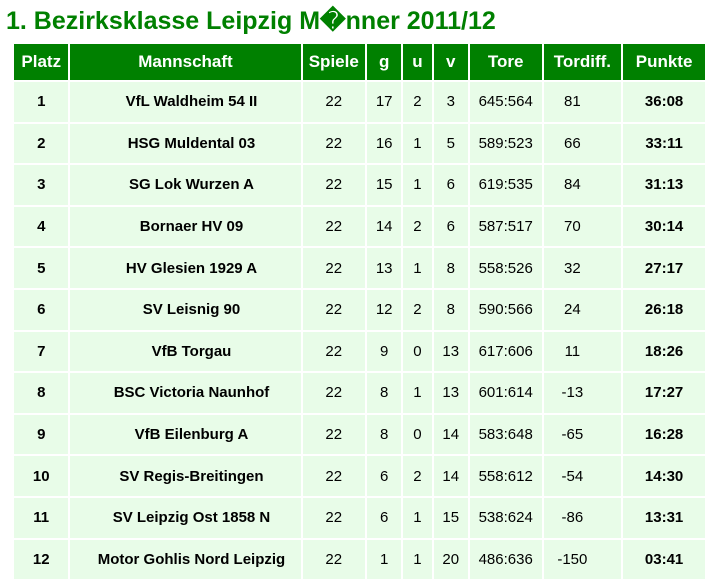 This screenshot has height=581, width=715. I want to click on cell-team: Motor Gohlis Nord Leipzig, so click(185, 559).